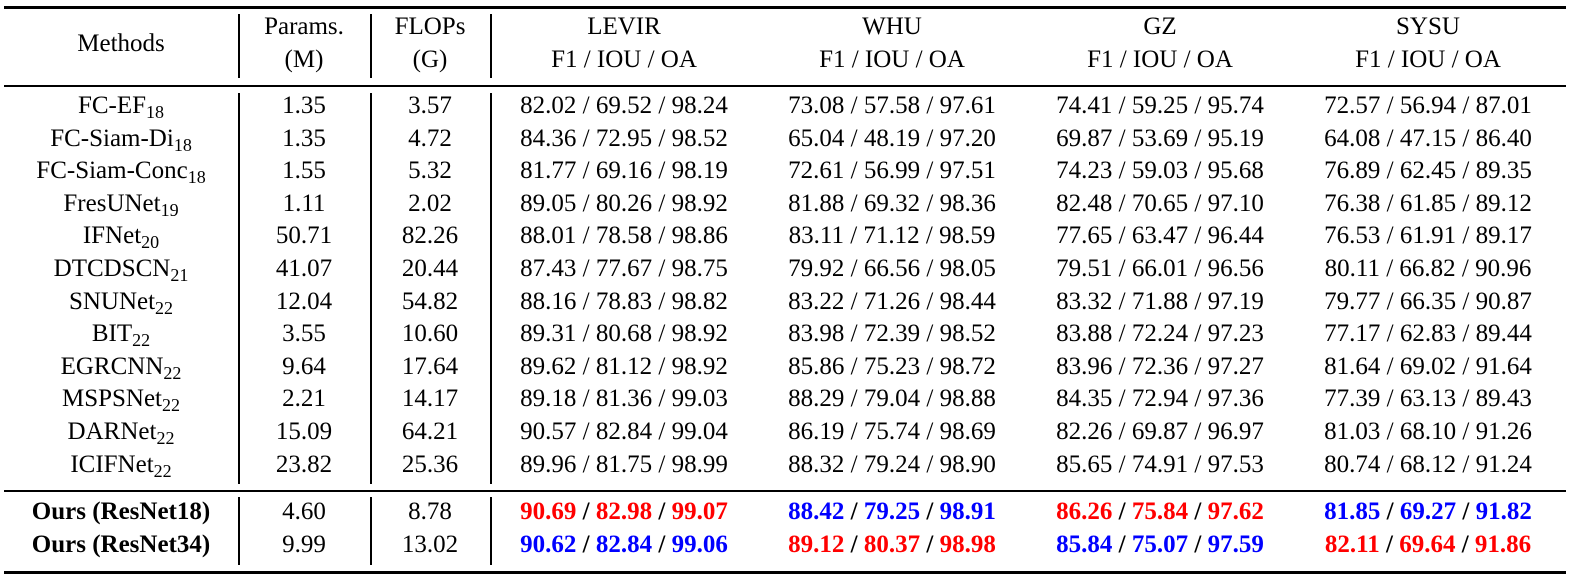 This screenshot has width=1587, height=585. What do you see at coordinates (624, 399) in the screenshot?
I see `levir-cell: 89.18 / 81.36 / 99.03` at bounding box center [624, 399].